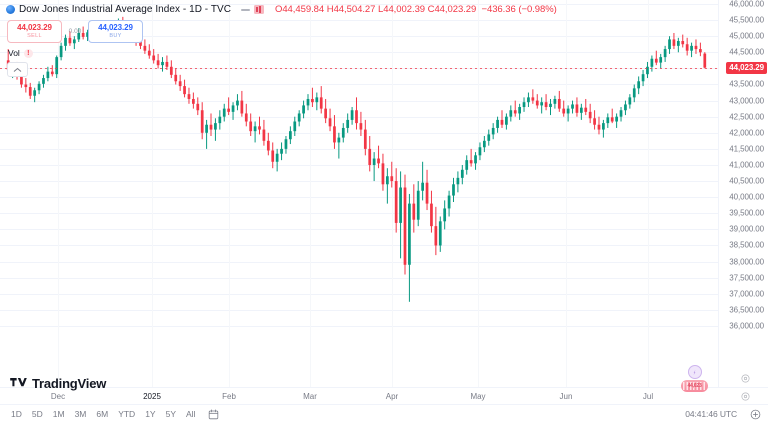 Image resolution: width=768 pixels, height=423 pixels. I want to click on price-tick: 42,000.00, so click(746, 133).